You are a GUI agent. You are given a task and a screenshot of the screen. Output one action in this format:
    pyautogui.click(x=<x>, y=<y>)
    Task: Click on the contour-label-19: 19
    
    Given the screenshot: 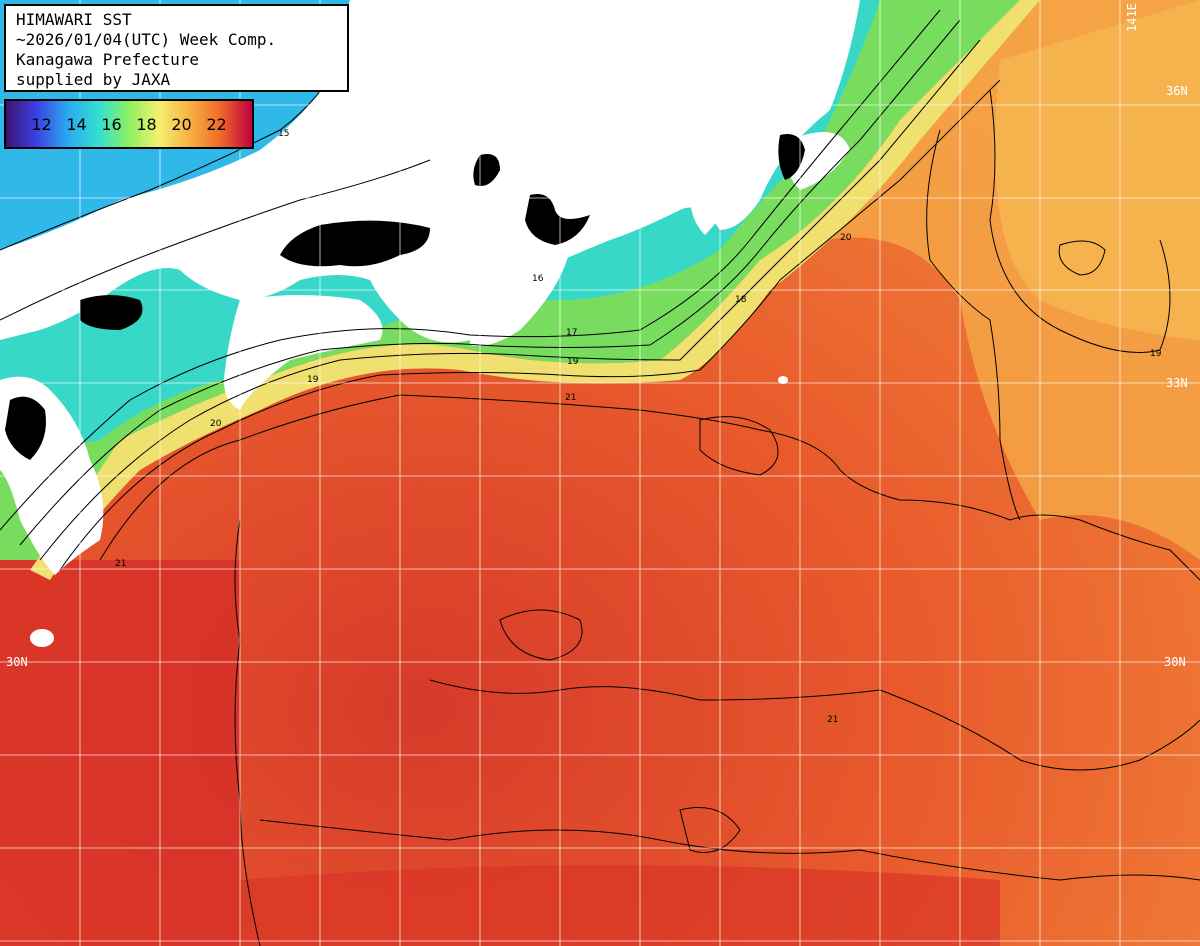 What is the action you would take?
    pyautogui.click(x=313, y=380)
    